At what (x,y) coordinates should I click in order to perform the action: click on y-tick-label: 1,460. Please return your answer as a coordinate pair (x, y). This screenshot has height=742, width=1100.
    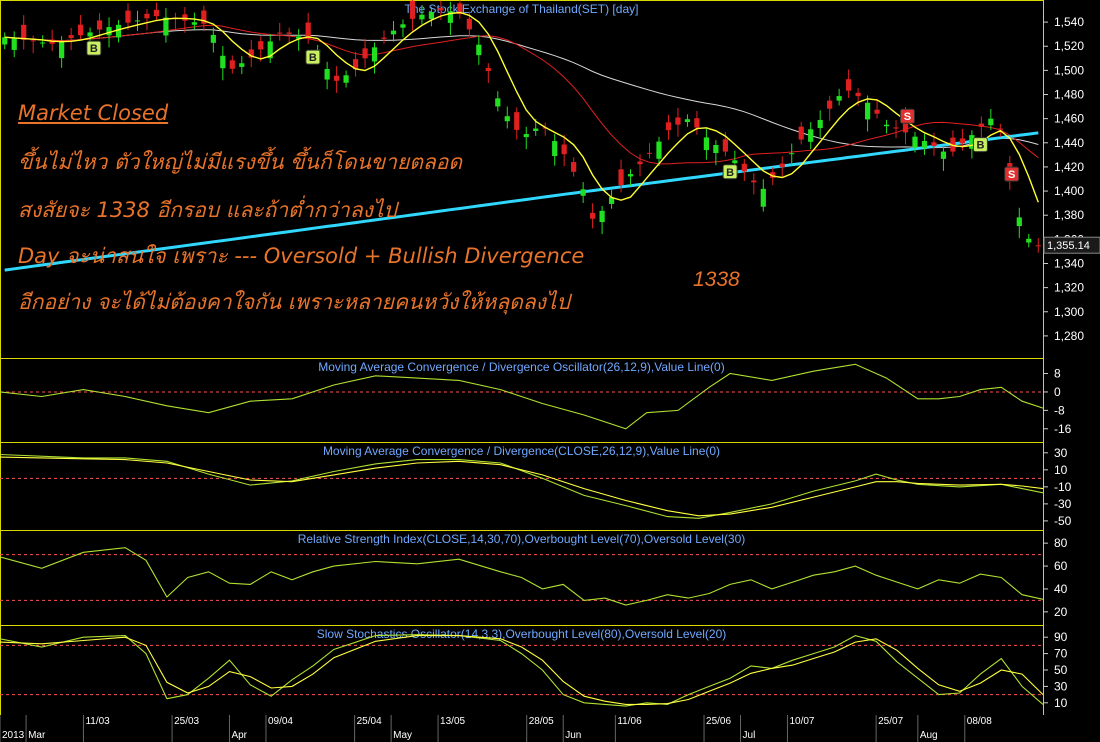
    Looking at the image, I should click on (1069, 119).